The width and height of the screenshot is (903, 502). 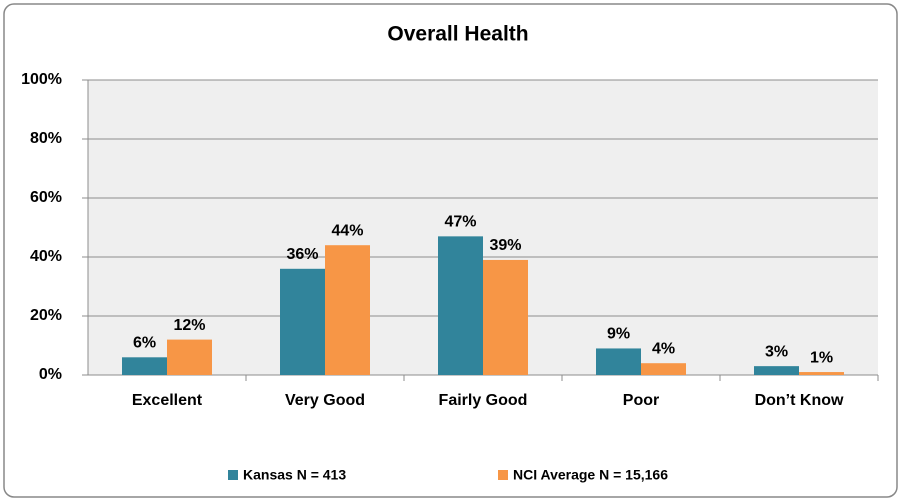 What do you see at coordinates (641, 400) in the screenshot?
I see `x-tick-label: Poor` at bounding box center [641, 400].